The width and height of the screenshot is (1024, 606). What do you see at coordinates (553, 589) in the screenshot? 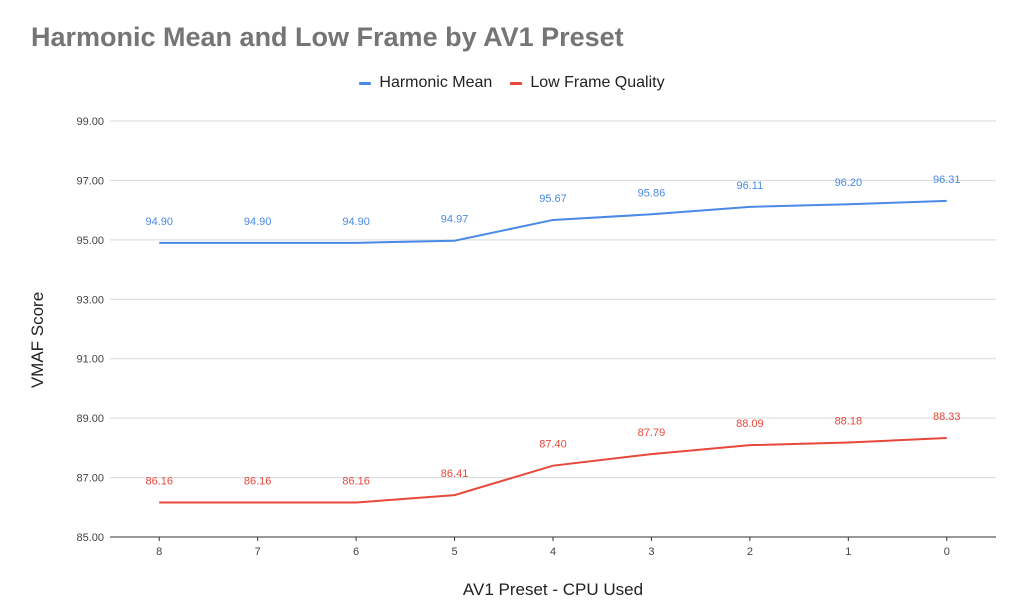
I see `x-axis-label: AV1 Preset - CPU Used` at bounding box center [553, 589].